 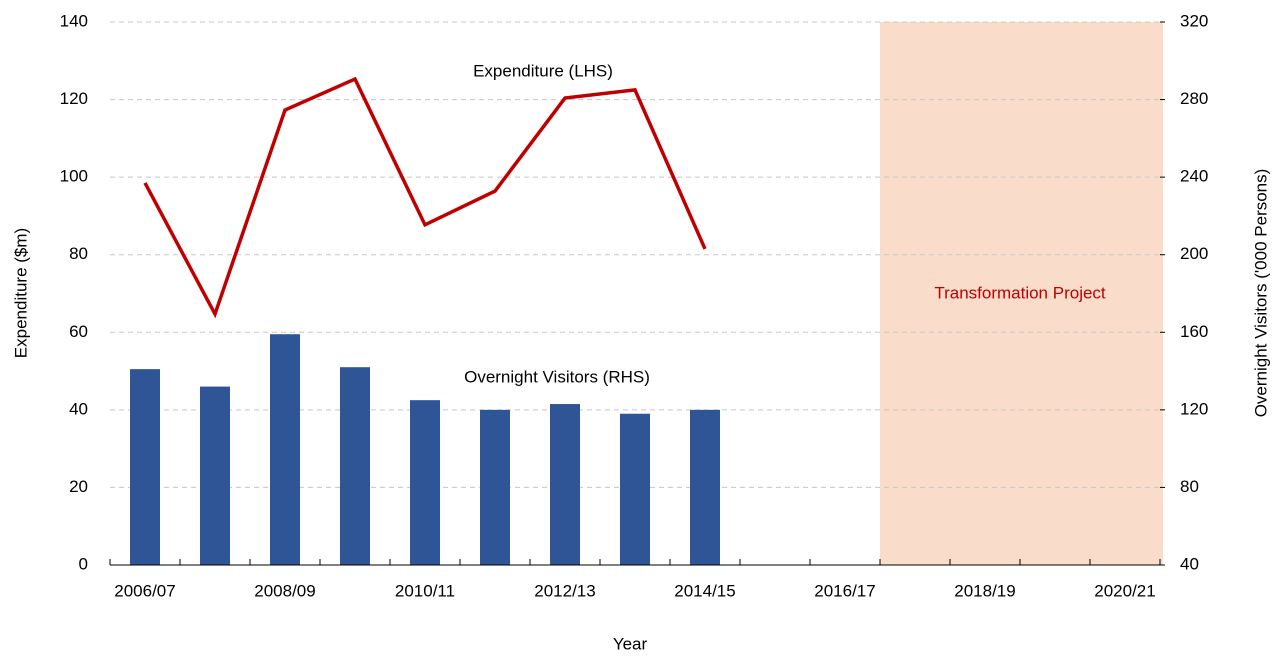 I want to click on x-tick-label: 2016/17, so click(x=844, y=590).